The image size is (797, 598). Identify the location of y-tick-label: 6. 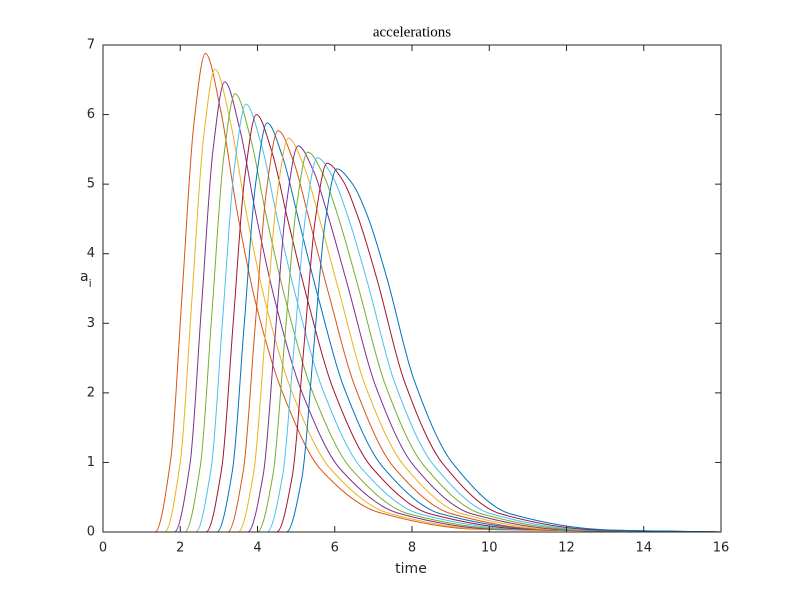
(91, 114).